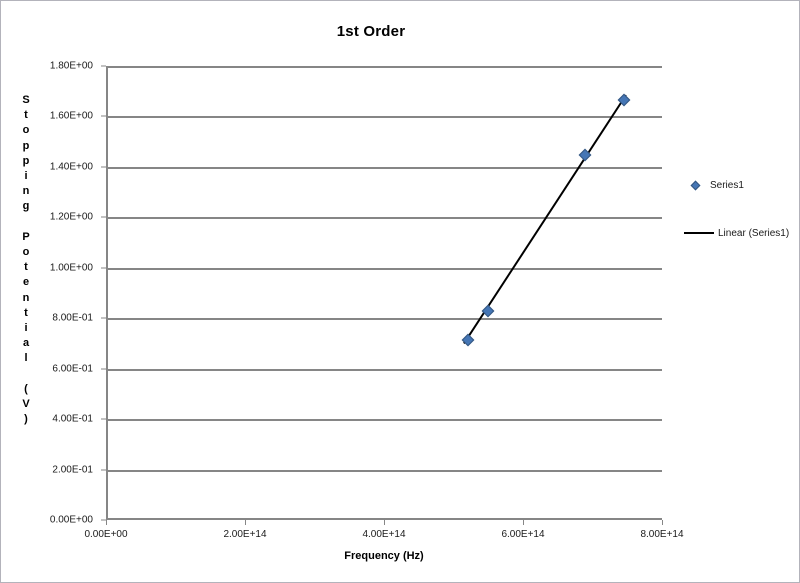 Image resolution: width=800 pixels, height=583 pixels. I want to click on x-axis-tick-label: 0.00E+00, so click(106, 534).